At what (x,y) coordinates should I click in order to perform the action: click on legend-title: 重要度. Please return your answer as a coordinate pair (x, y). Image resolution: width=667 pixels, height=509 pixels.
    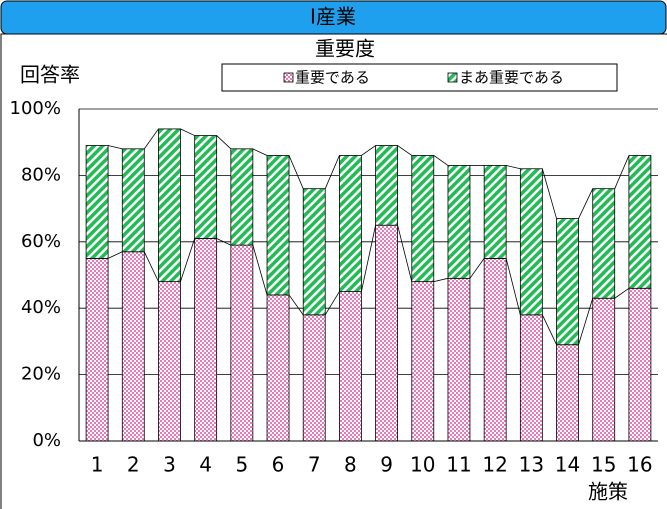
    Looking at the image, I should click on (345, 49).